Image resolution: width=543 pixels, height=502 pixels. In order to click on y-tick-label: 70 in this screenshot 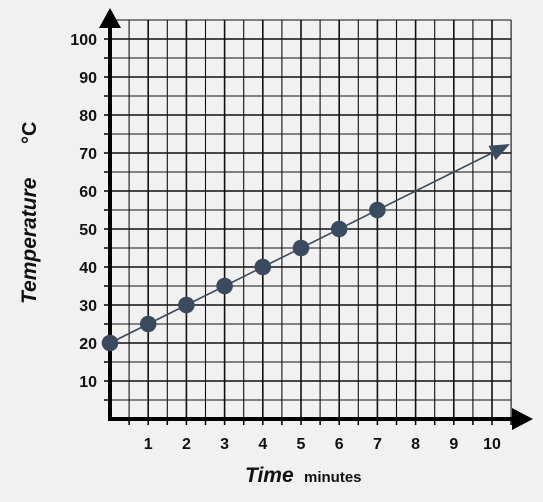, I will do `click(88, 154)`.